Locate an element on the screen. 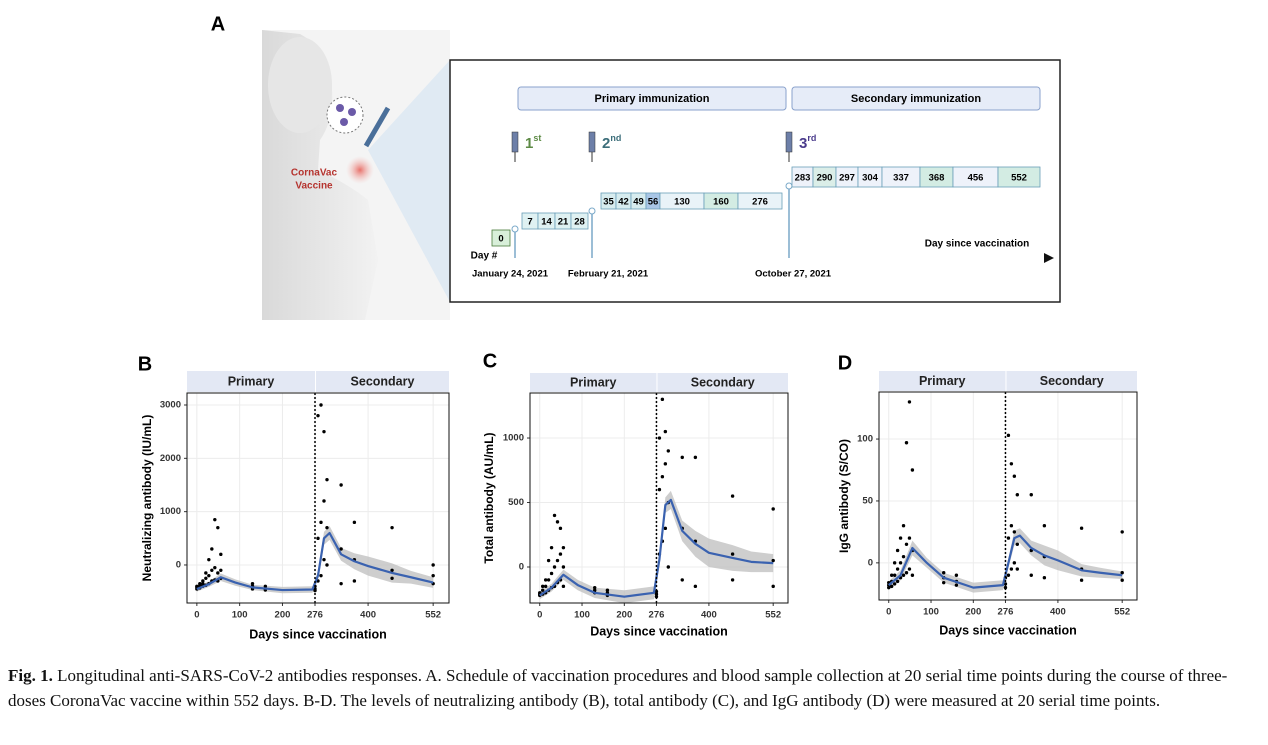 Image resolution: width=1268 pixels, height=745 pixels. y-axis-title: Neutralizing antibody (IU/mL) is located at coordinates (147, 498).